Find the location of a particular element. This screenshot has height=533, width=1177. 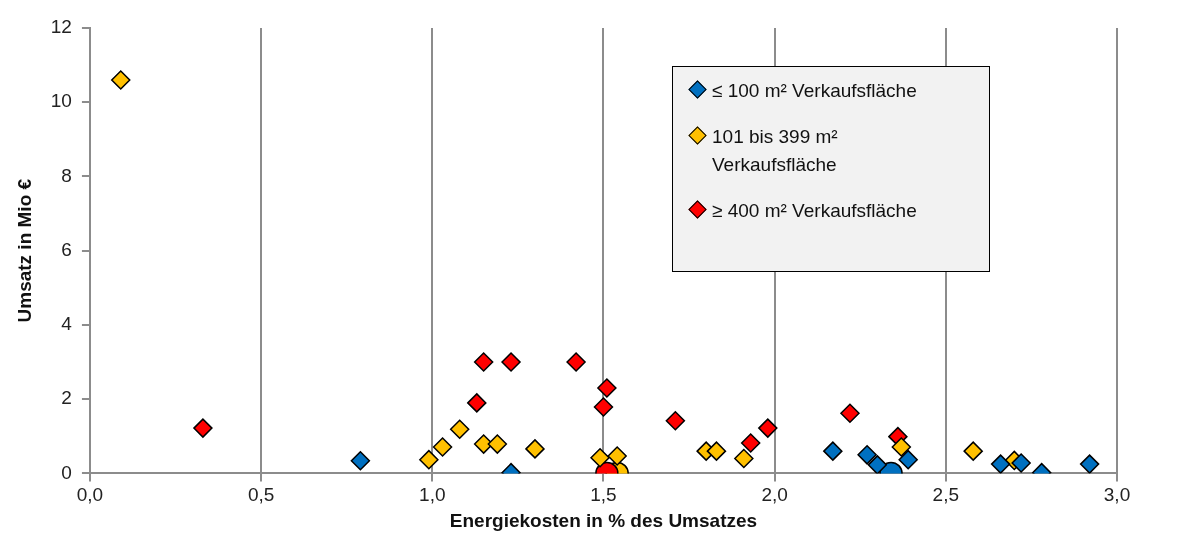

x-tick-label: 0,0 is located at coordinates (90, 495).